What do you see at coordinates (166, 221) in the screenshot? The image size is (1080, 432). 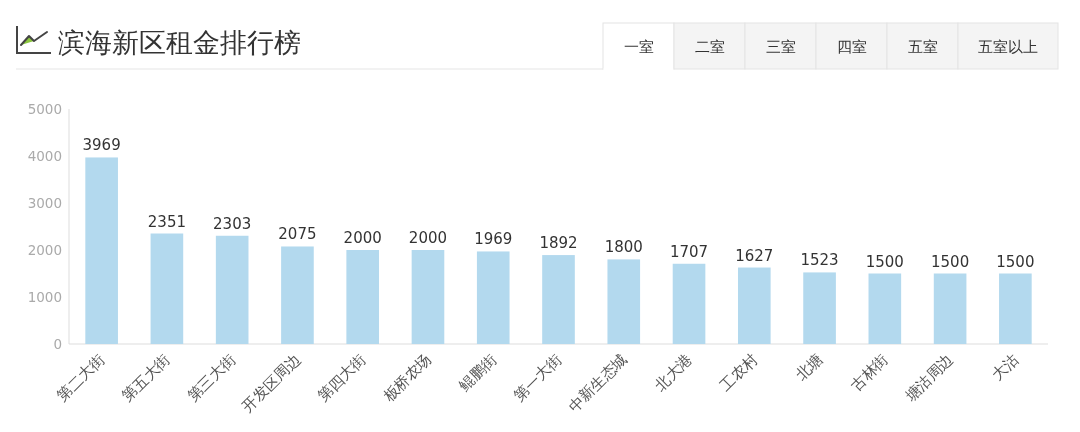 I see `data-label: 2351` at bounding box center [166, 221].